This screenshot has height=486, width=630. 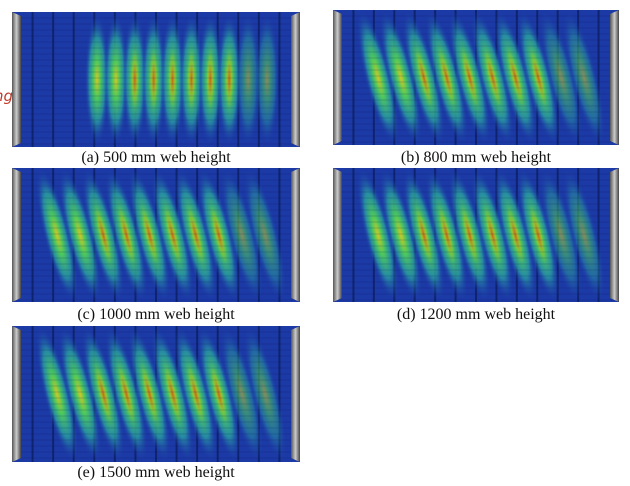 I want to click on panel-caption: (b) 800 mm web height, so click(x=476, y=157).